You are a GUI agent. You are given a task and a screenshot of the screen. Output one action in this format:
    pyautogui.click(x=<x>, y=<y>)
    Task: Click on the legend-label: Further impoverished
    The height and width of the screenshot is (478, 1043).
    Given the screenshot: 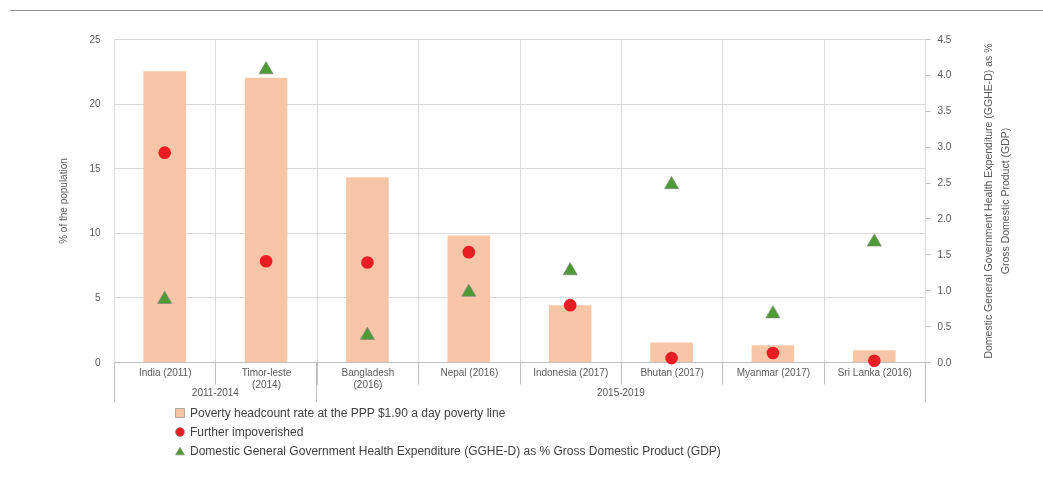 What is the action you would take?
    pyautogui.click(x=247, y=432)
    